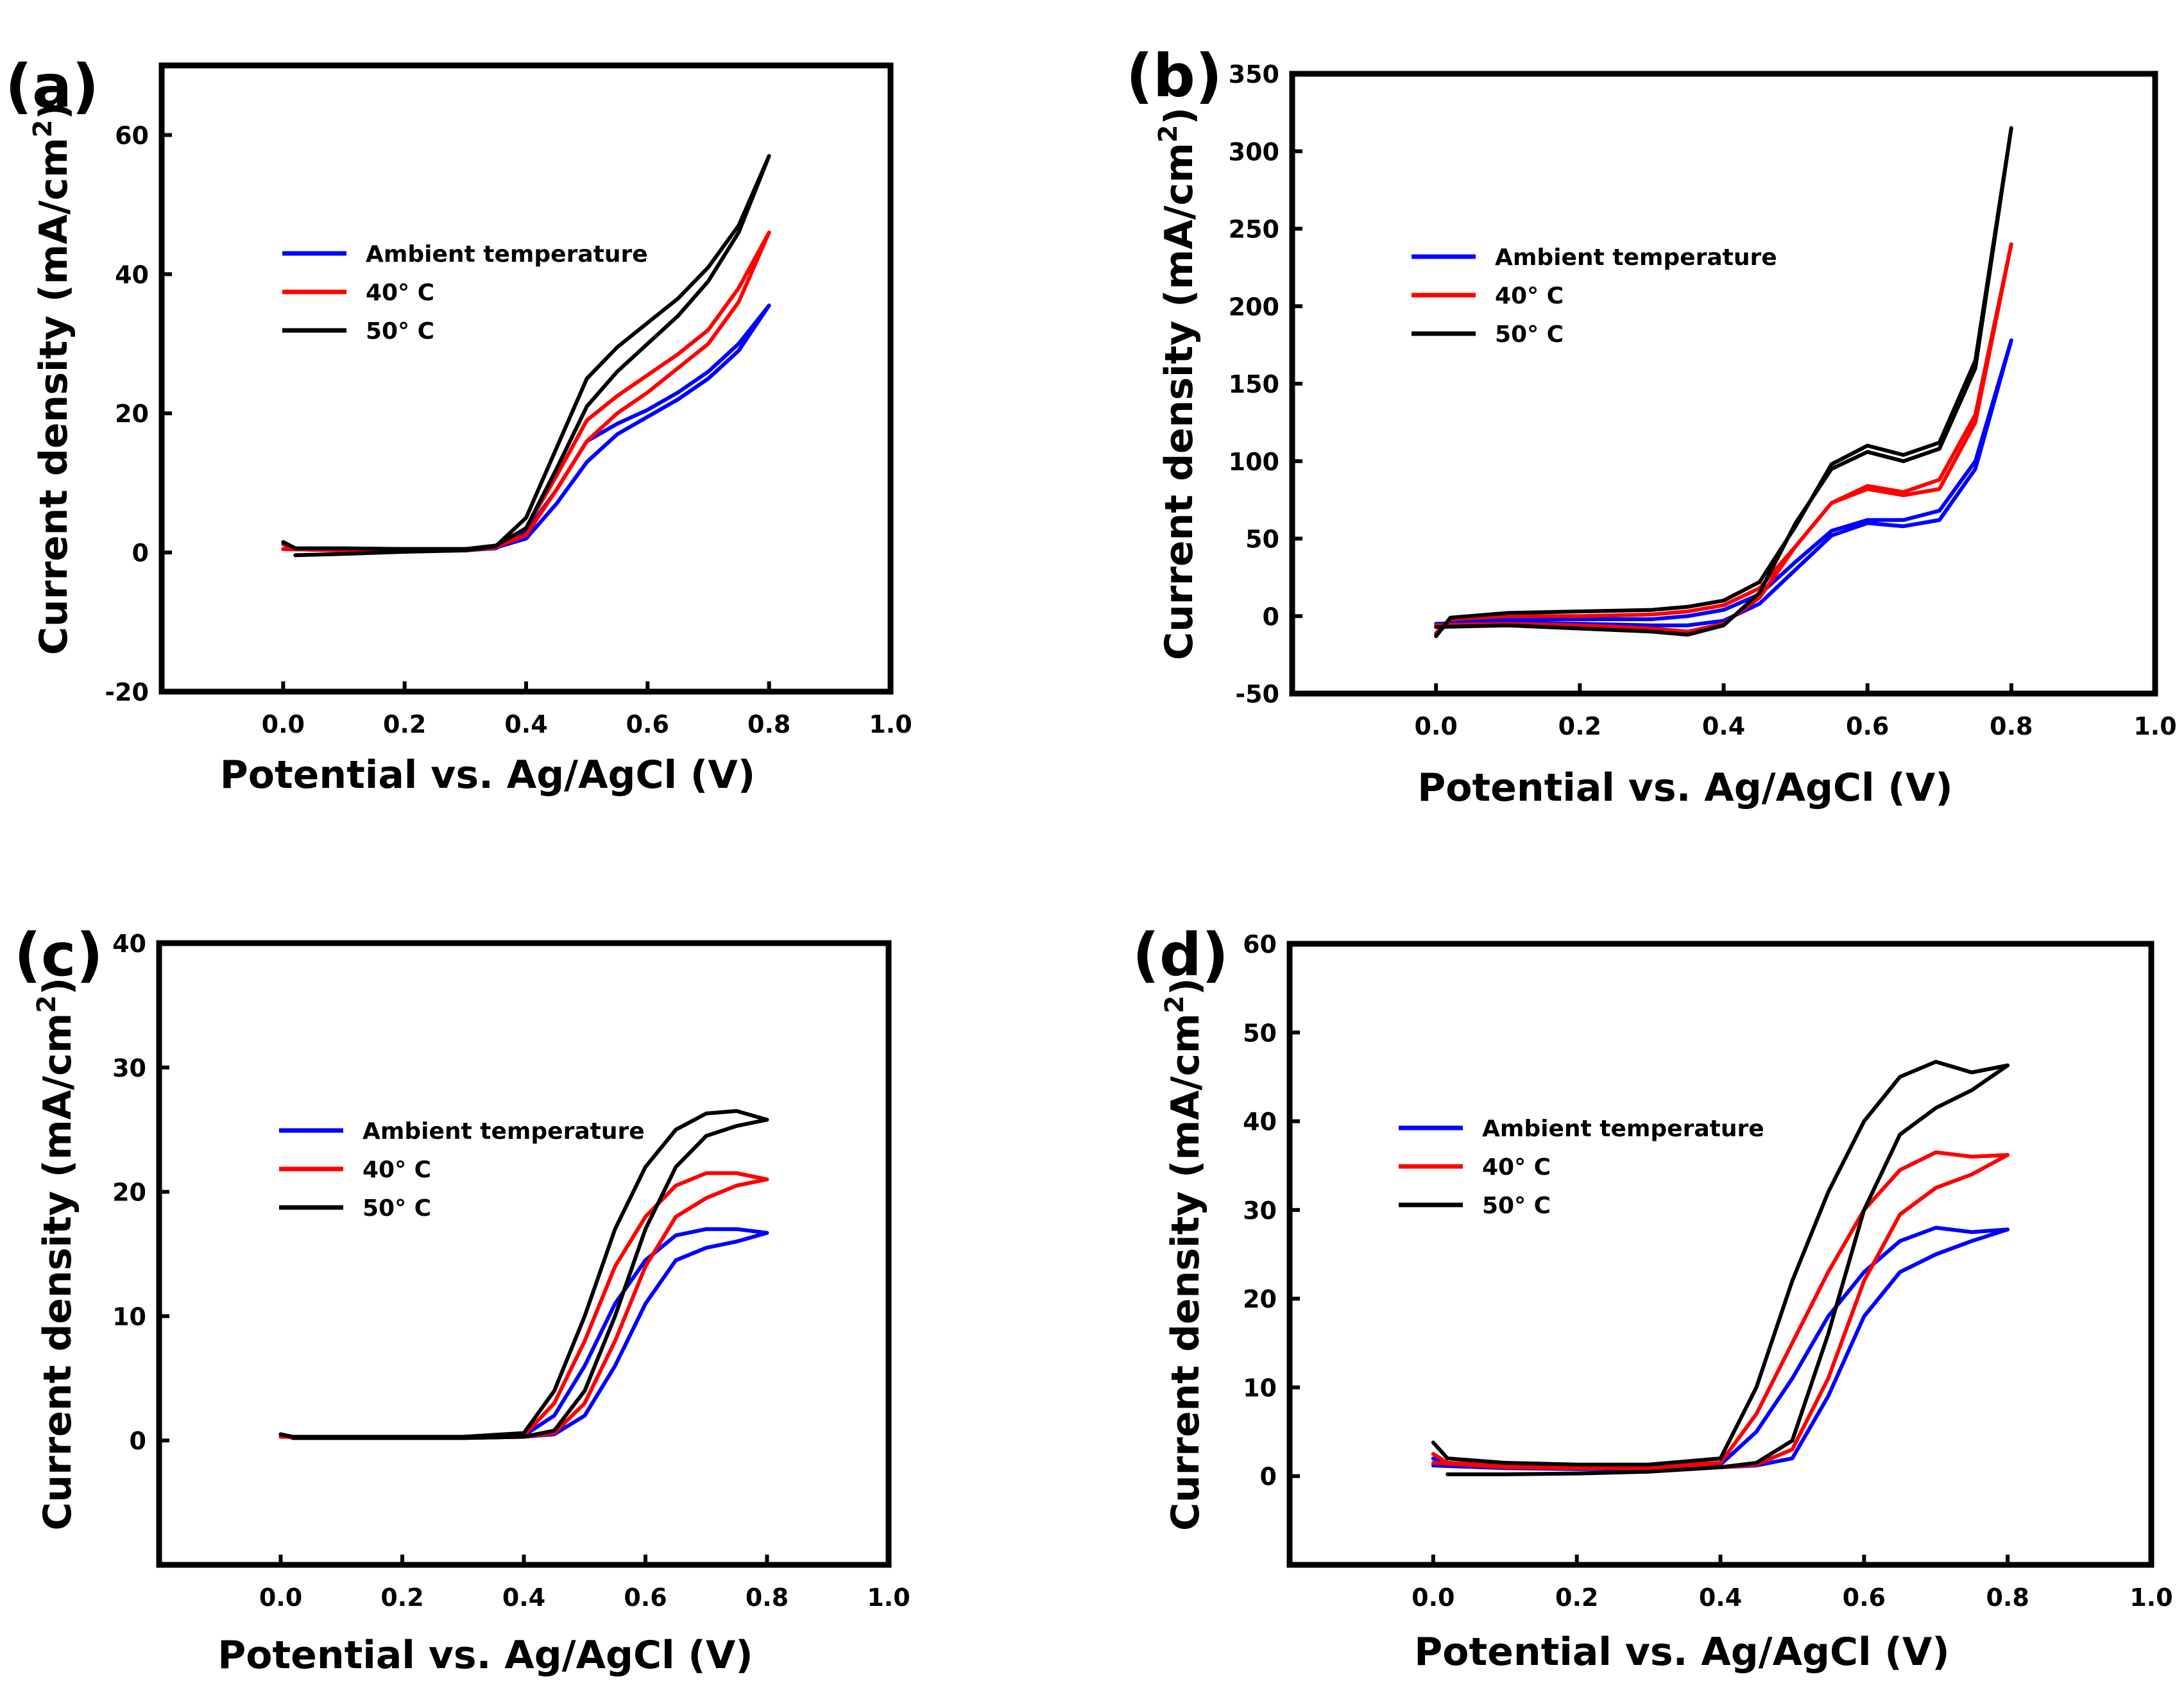 Image resolution: width=2184 pixels, height=1706 pixels. I want to click on panel-label: (a), so click(52, 86).